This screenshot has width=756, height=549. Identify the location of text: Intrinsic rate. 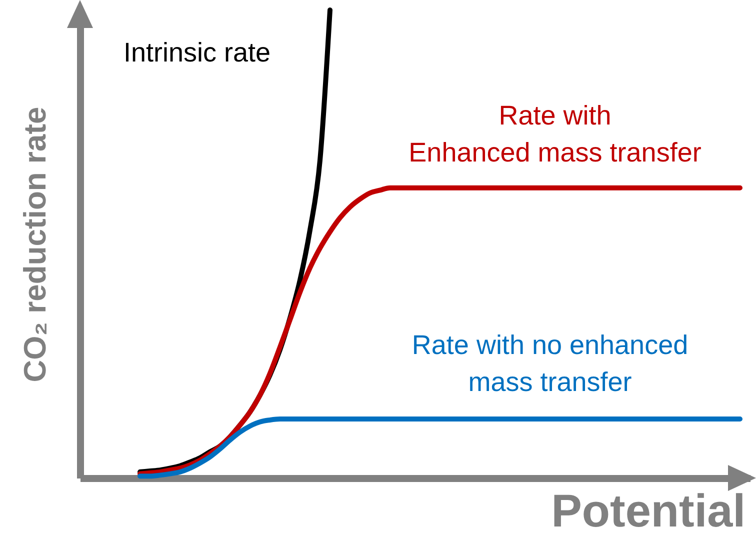
(197, 52).